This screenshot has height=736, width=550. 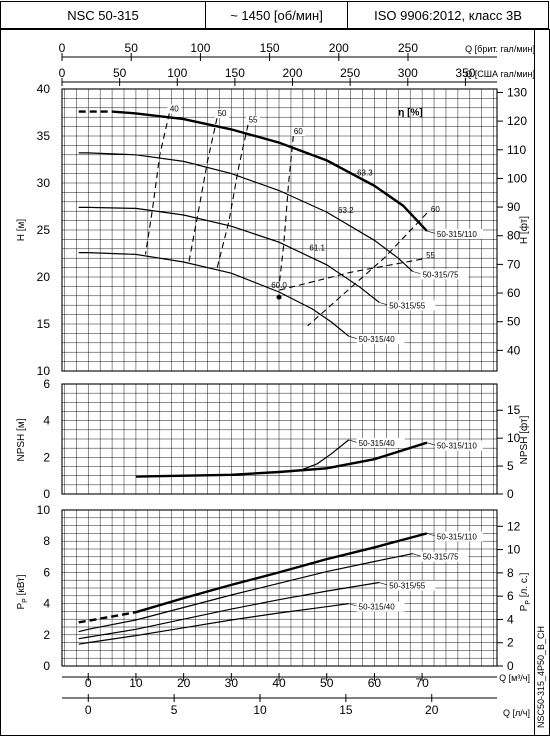 I want to click on power-series-50-315-110-label: 50-315/110, so click(x=457, y=536).